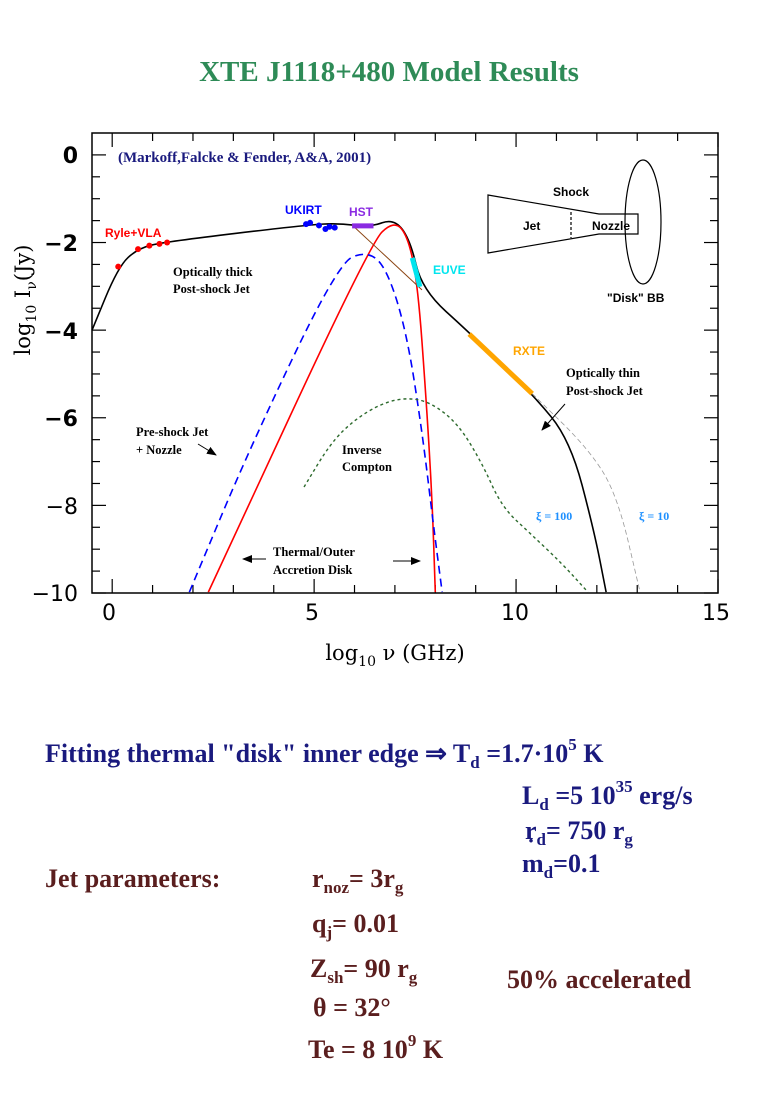  Describe the element at coordinates (109, 613) in the screenshot. I see `x-tick-label: 0` at that location.